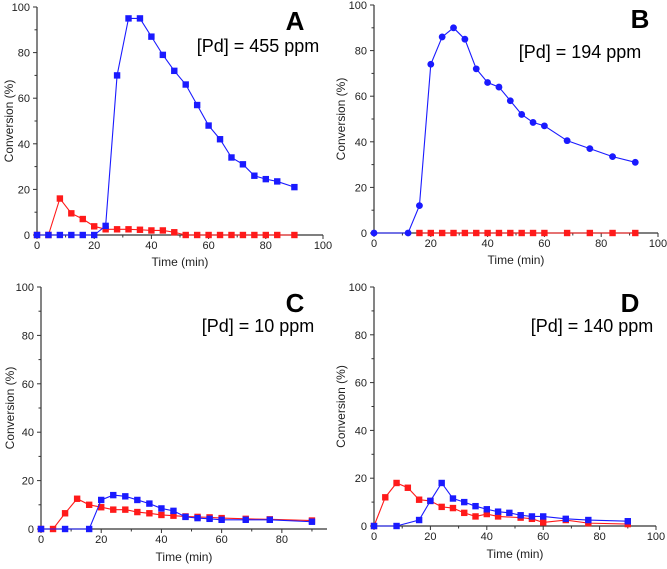 This screenshot has width=667, height=569. I want to click on panel-letter: C, so click(295, 303).